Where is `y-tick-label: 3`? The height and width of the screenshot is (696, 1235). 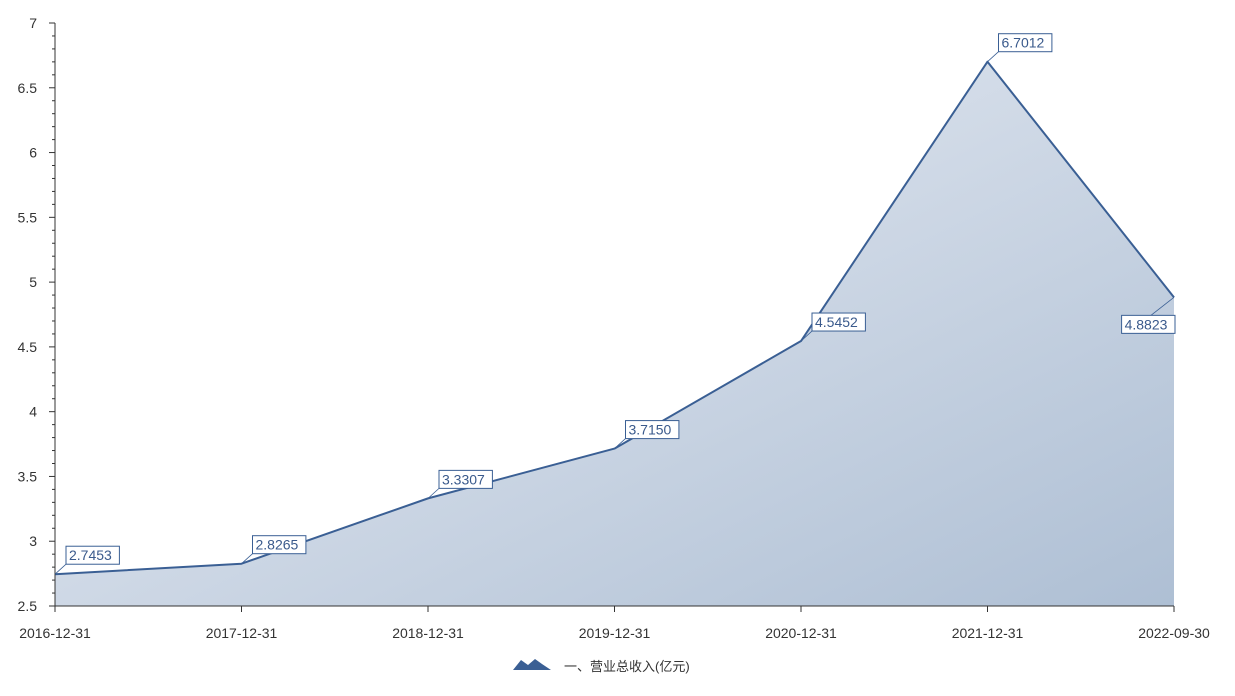
y-tick-label: 3 is located at coordinates (33, 541).